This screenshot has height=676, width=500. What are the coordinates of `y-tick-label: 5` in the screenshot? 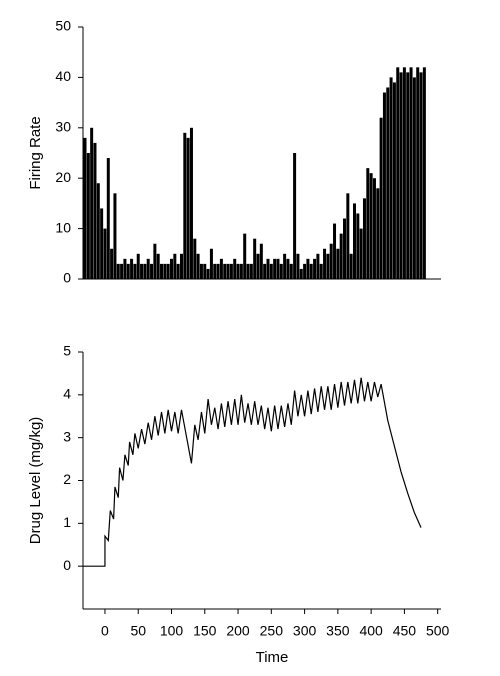 It's located at (67, 351).